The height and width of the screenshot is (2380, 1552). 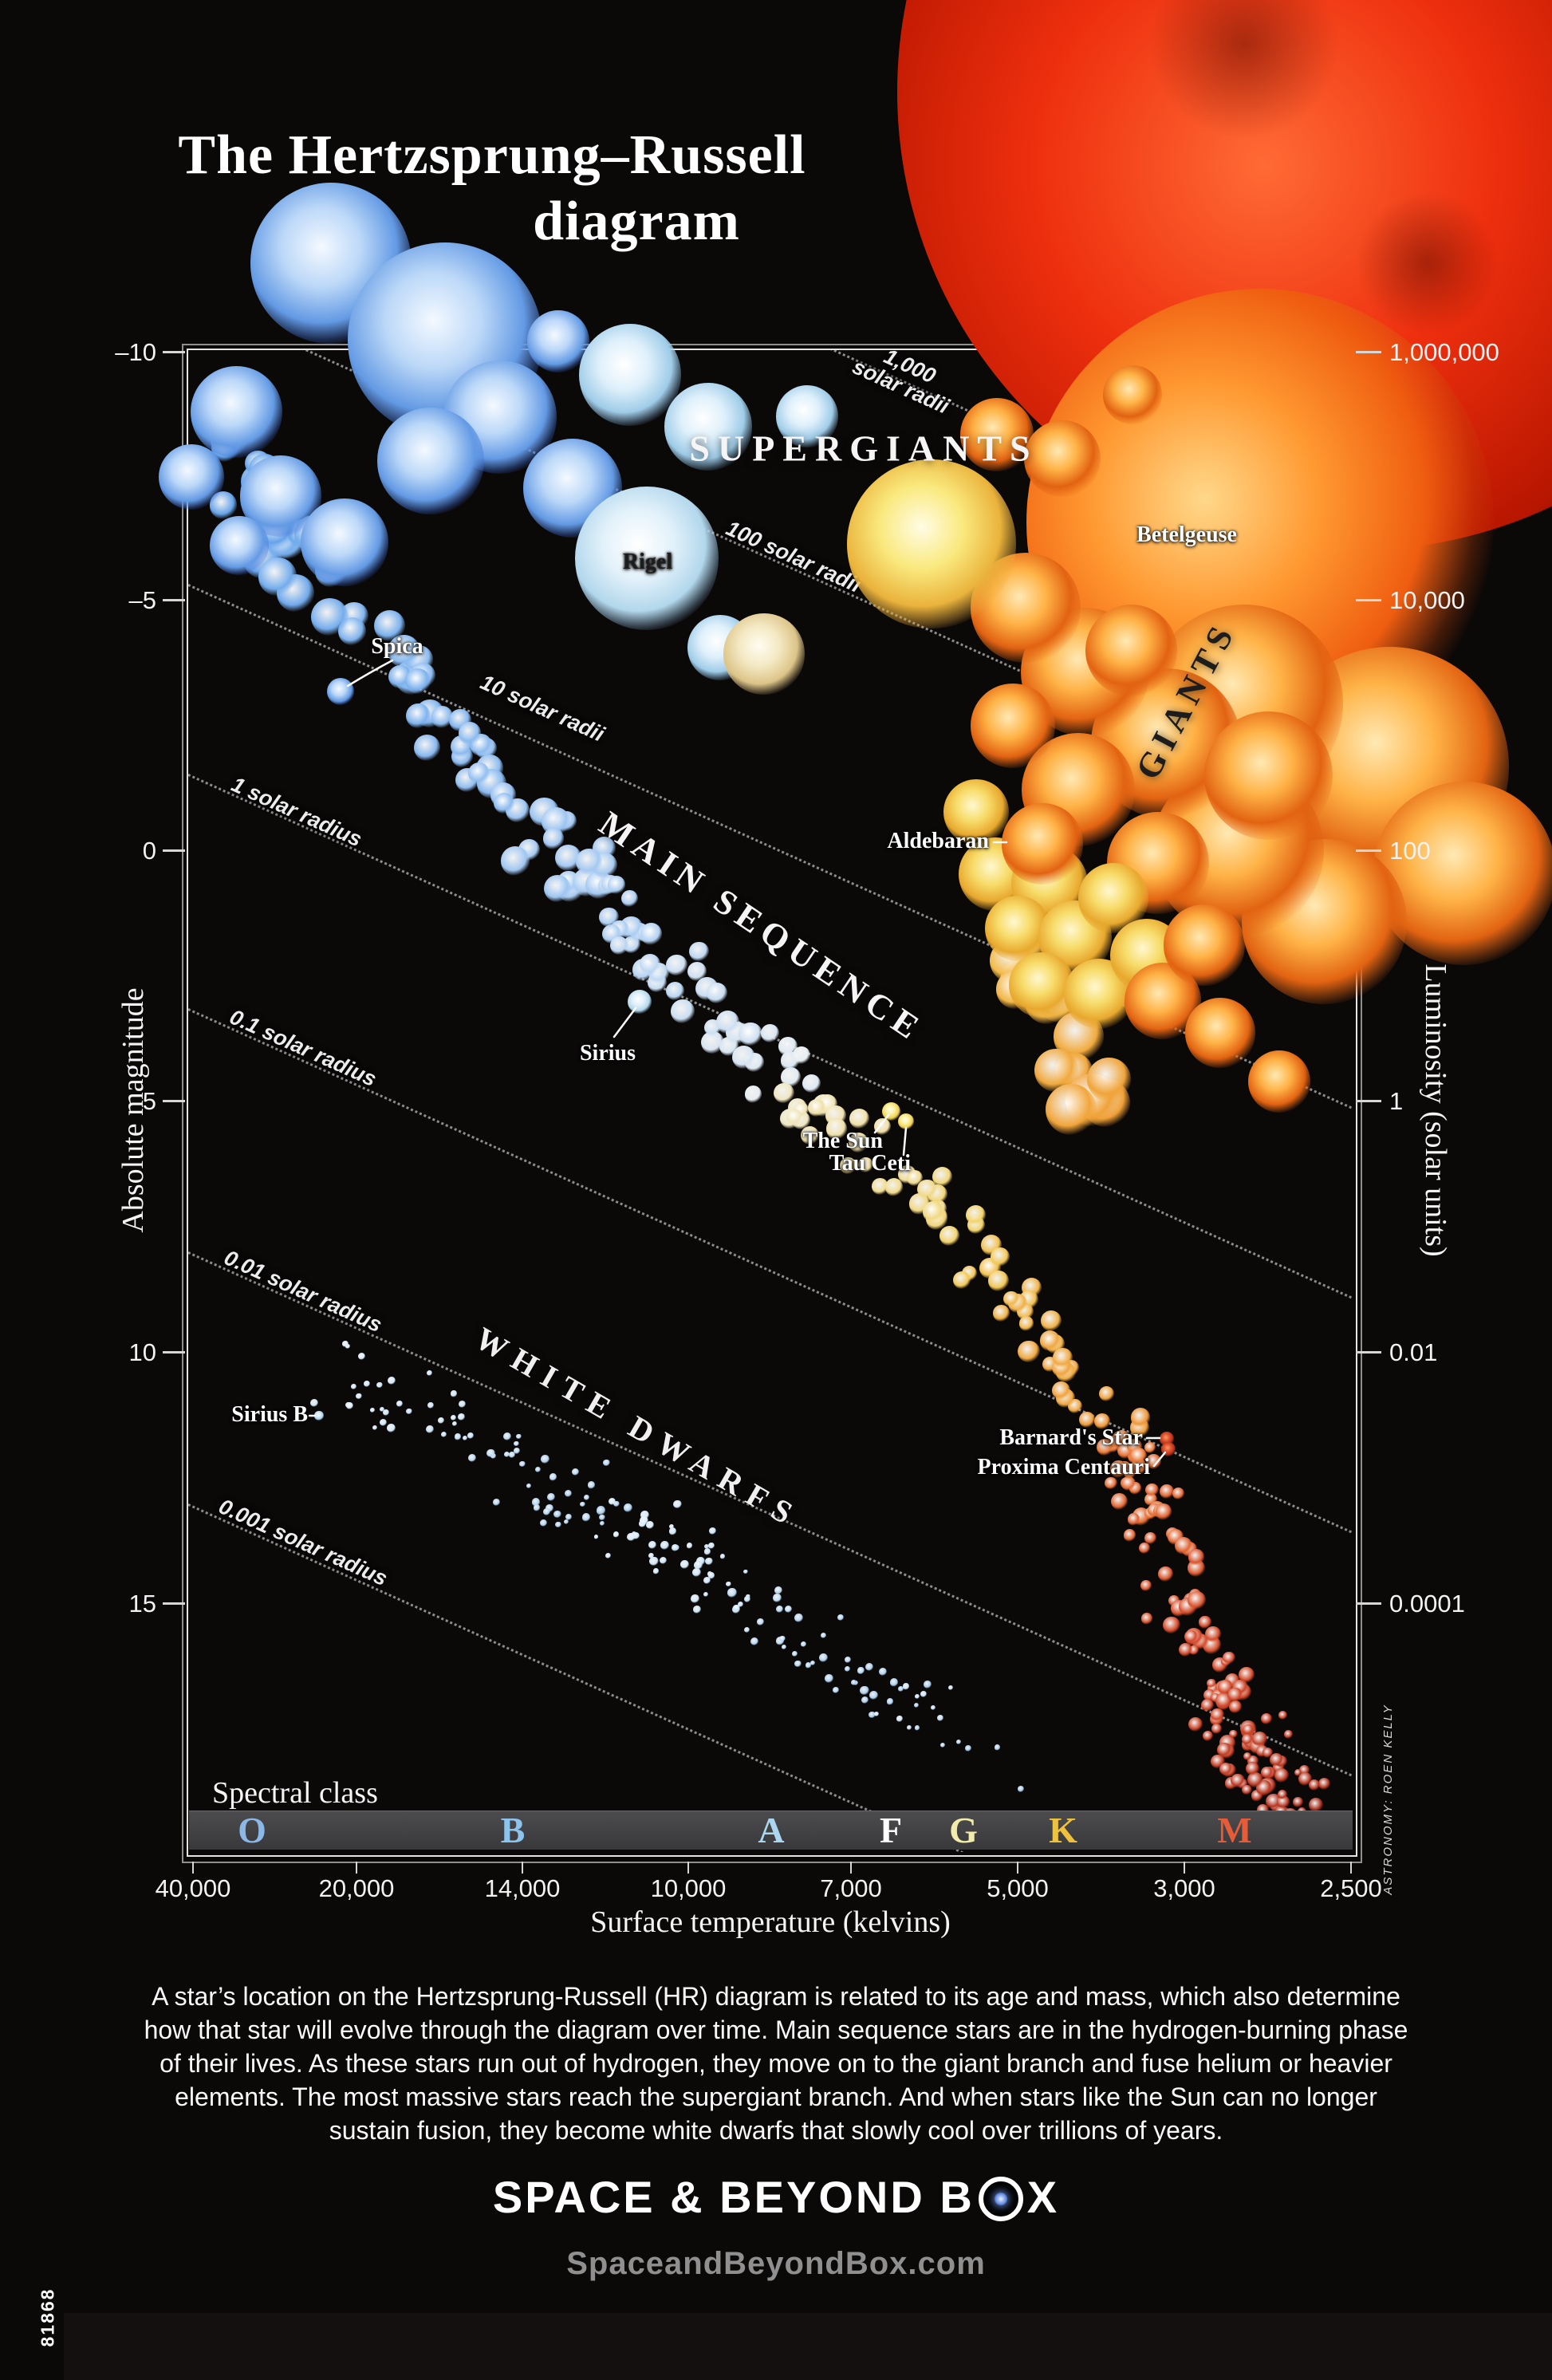 I want to click on x-tick-label: 7,000, so click(x=851, y=1888).